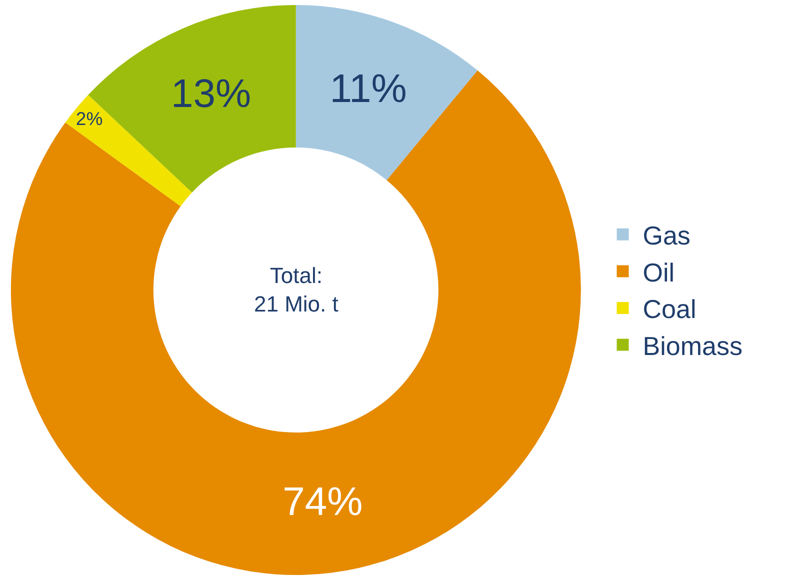 This screenshot has height=580, width=807. I want to click on data-label: 13%, so click(211, 94).